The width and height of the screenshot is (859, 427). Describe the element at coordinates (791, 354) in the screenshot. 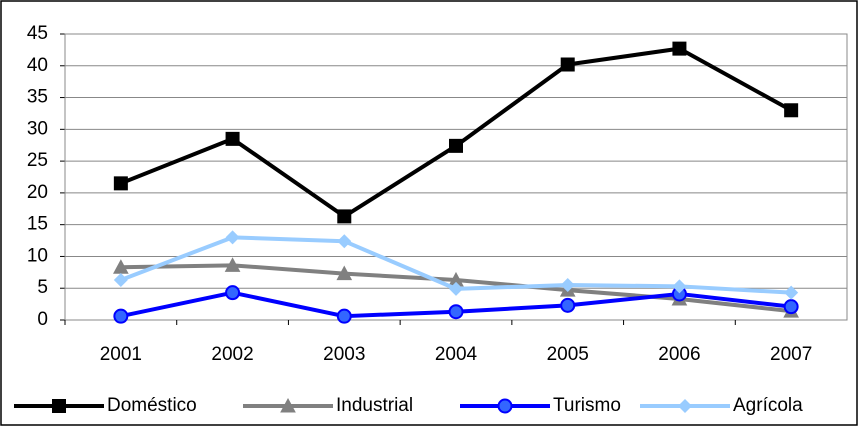

I see `x-tick-label: 2007` at that location.